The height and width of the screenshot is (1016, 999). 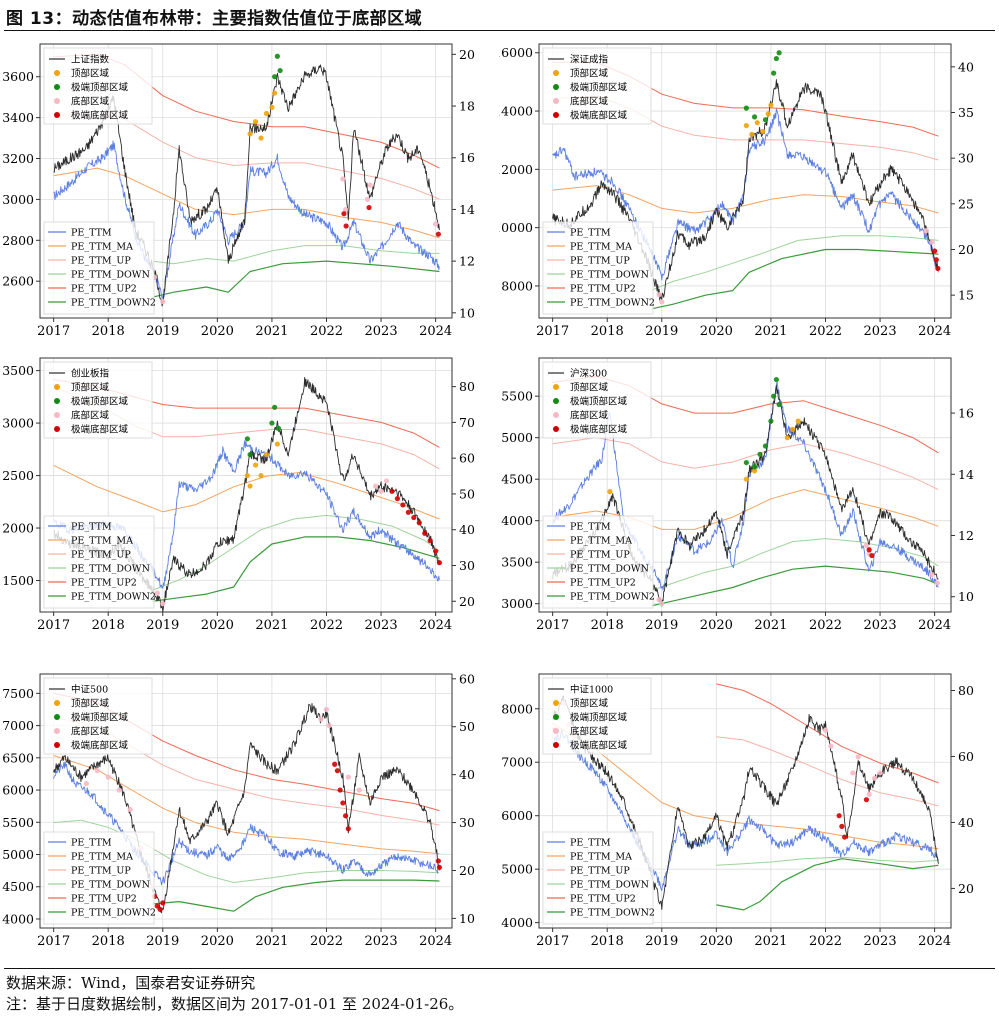 I want to click on y-right-tick-label: 30, so click(x=467, y=822).